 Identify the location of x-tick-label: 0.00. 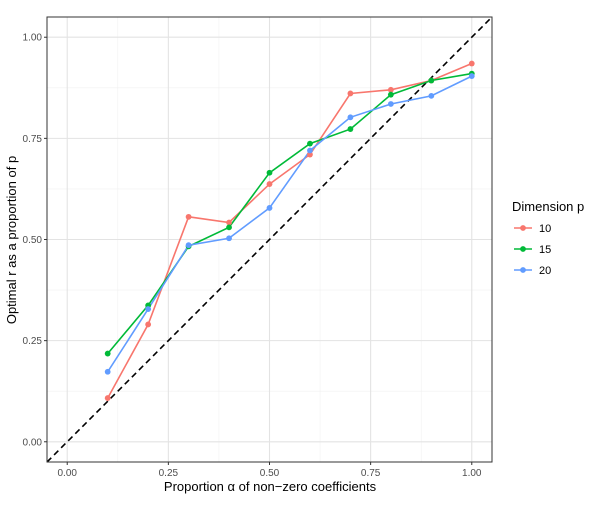
(67, 473).